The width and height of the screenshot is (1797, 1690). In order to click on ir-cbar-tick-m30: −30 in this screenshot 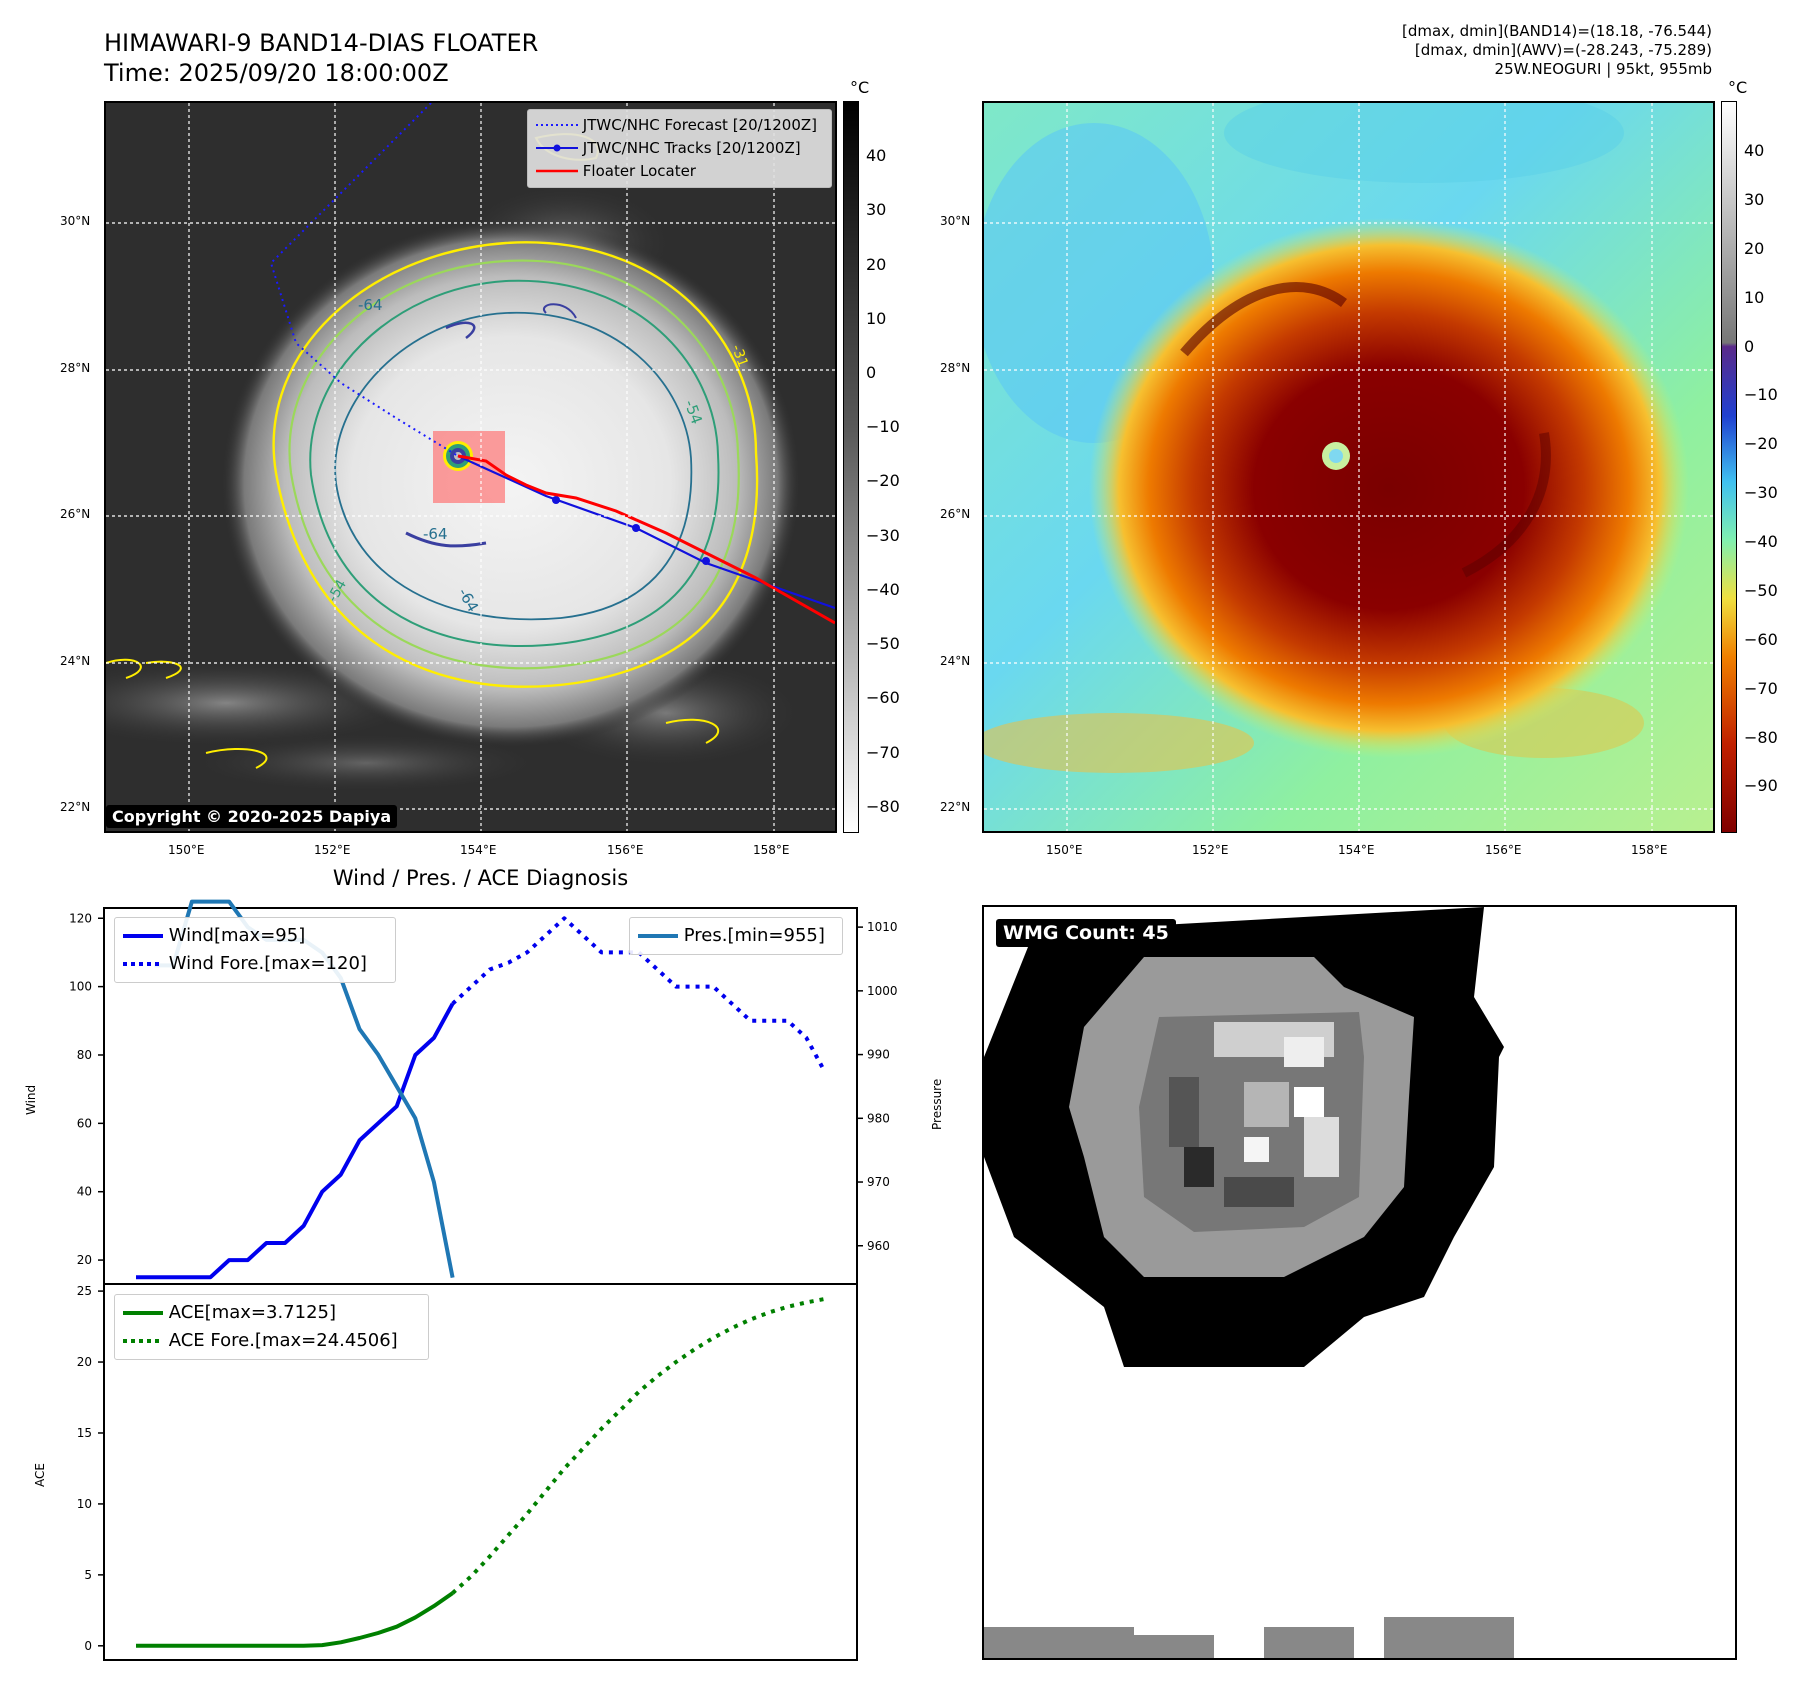, I will do `click(883, 535)`.